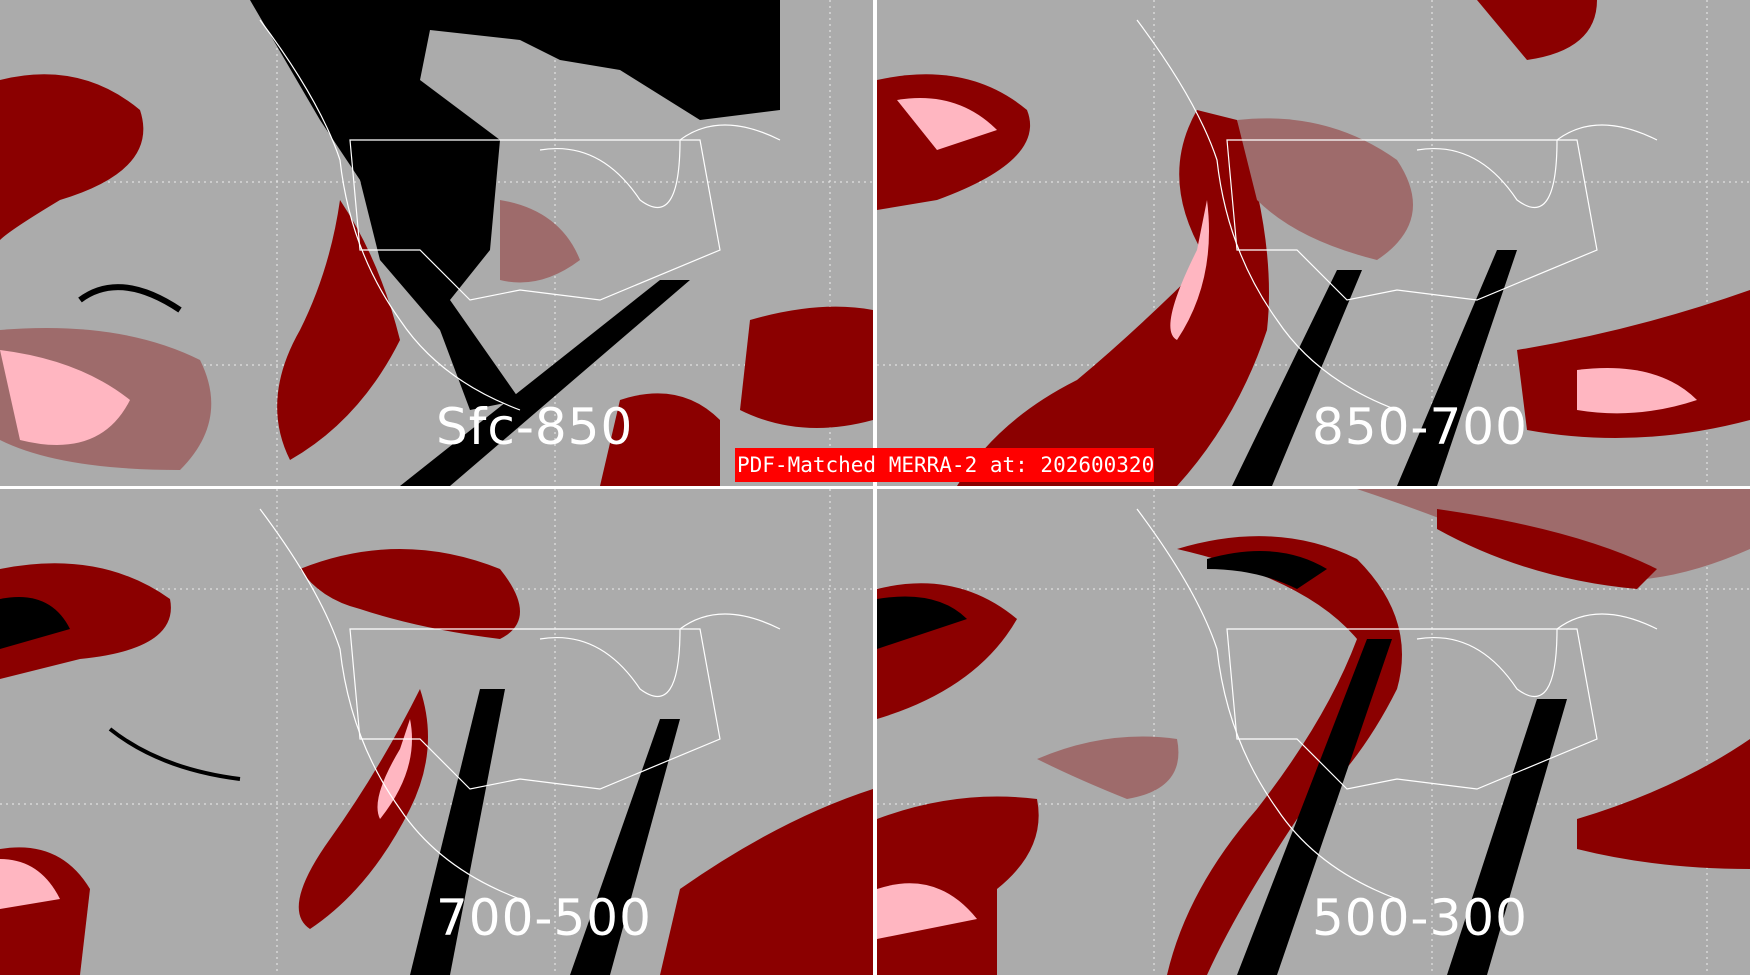 The image size is (1750, 976). What do you see at coordinates (535, 427) in the screenshot?
I see `layer-label: Sfc-850` at bounding box center [535, 427].